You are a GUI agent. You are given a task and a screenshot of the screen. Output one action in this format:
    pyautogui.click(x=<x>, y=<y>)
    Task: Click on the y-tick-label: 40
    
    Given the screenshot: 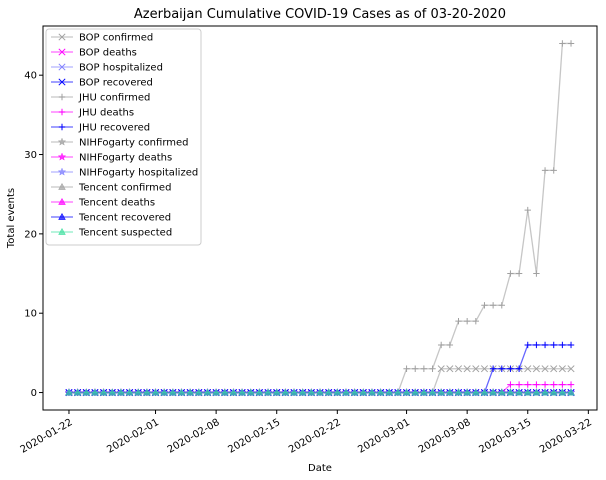 What is the action you would take?
    pyautogui.click(x=30, y=76)
    